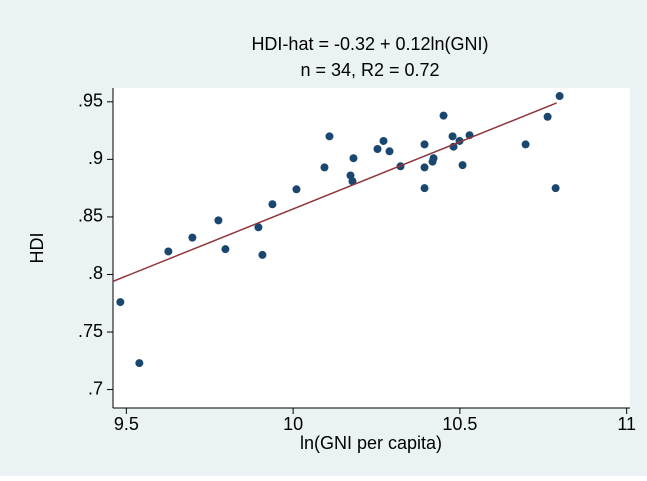  Describe the element at coordinates (90, 216) in the screenshot. I see `y-tick-label: .85` at that location.